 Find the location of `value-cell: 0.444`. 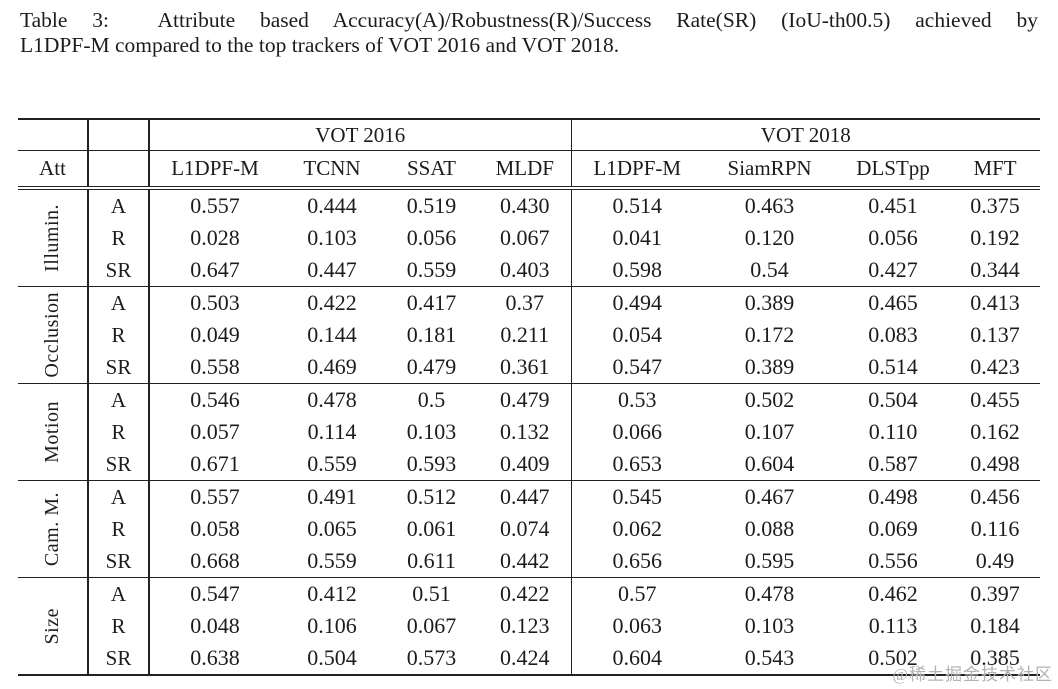

value-cell: 0.444 is located at coordinates (332, 205).